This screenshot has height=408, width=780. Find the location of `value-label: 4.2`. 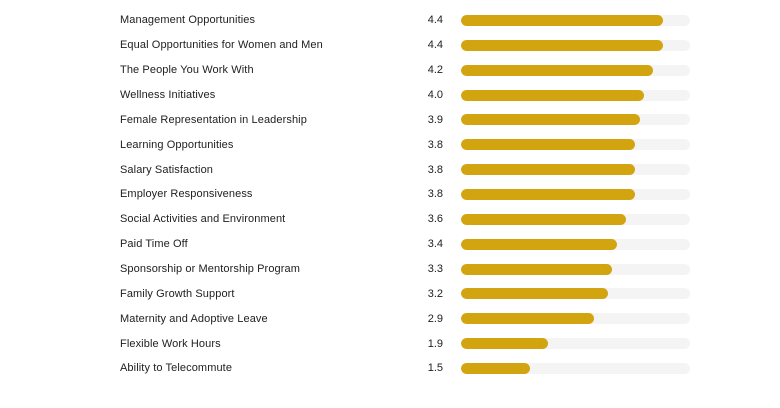

value-label: 4.2 is located at coordinates (435, 70).